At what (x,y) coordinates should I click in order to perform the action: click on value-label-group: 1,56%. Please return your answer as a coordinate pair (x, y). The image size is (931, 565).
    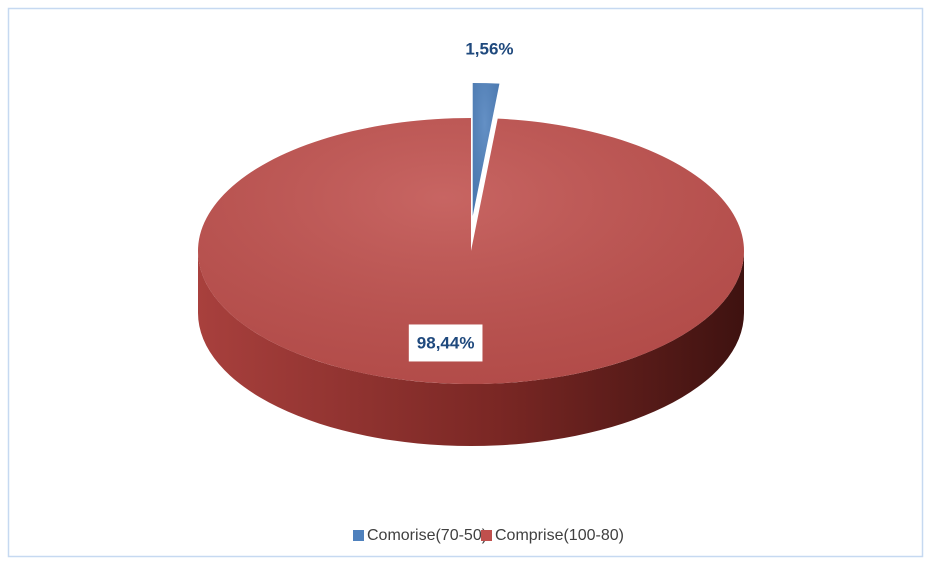
    Looking at the image, I should click on (489, 48).